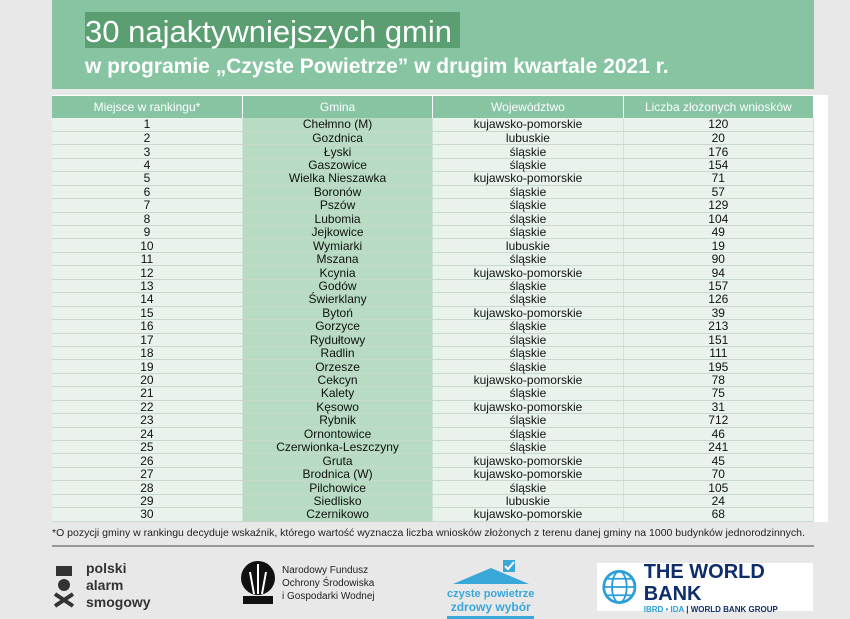 The height and width of the screenshot is (619, 850). What do you see at coordinates (719, 434) in the screenshot?
I see `applications-cell: 46` at bounding box center [719, 434].